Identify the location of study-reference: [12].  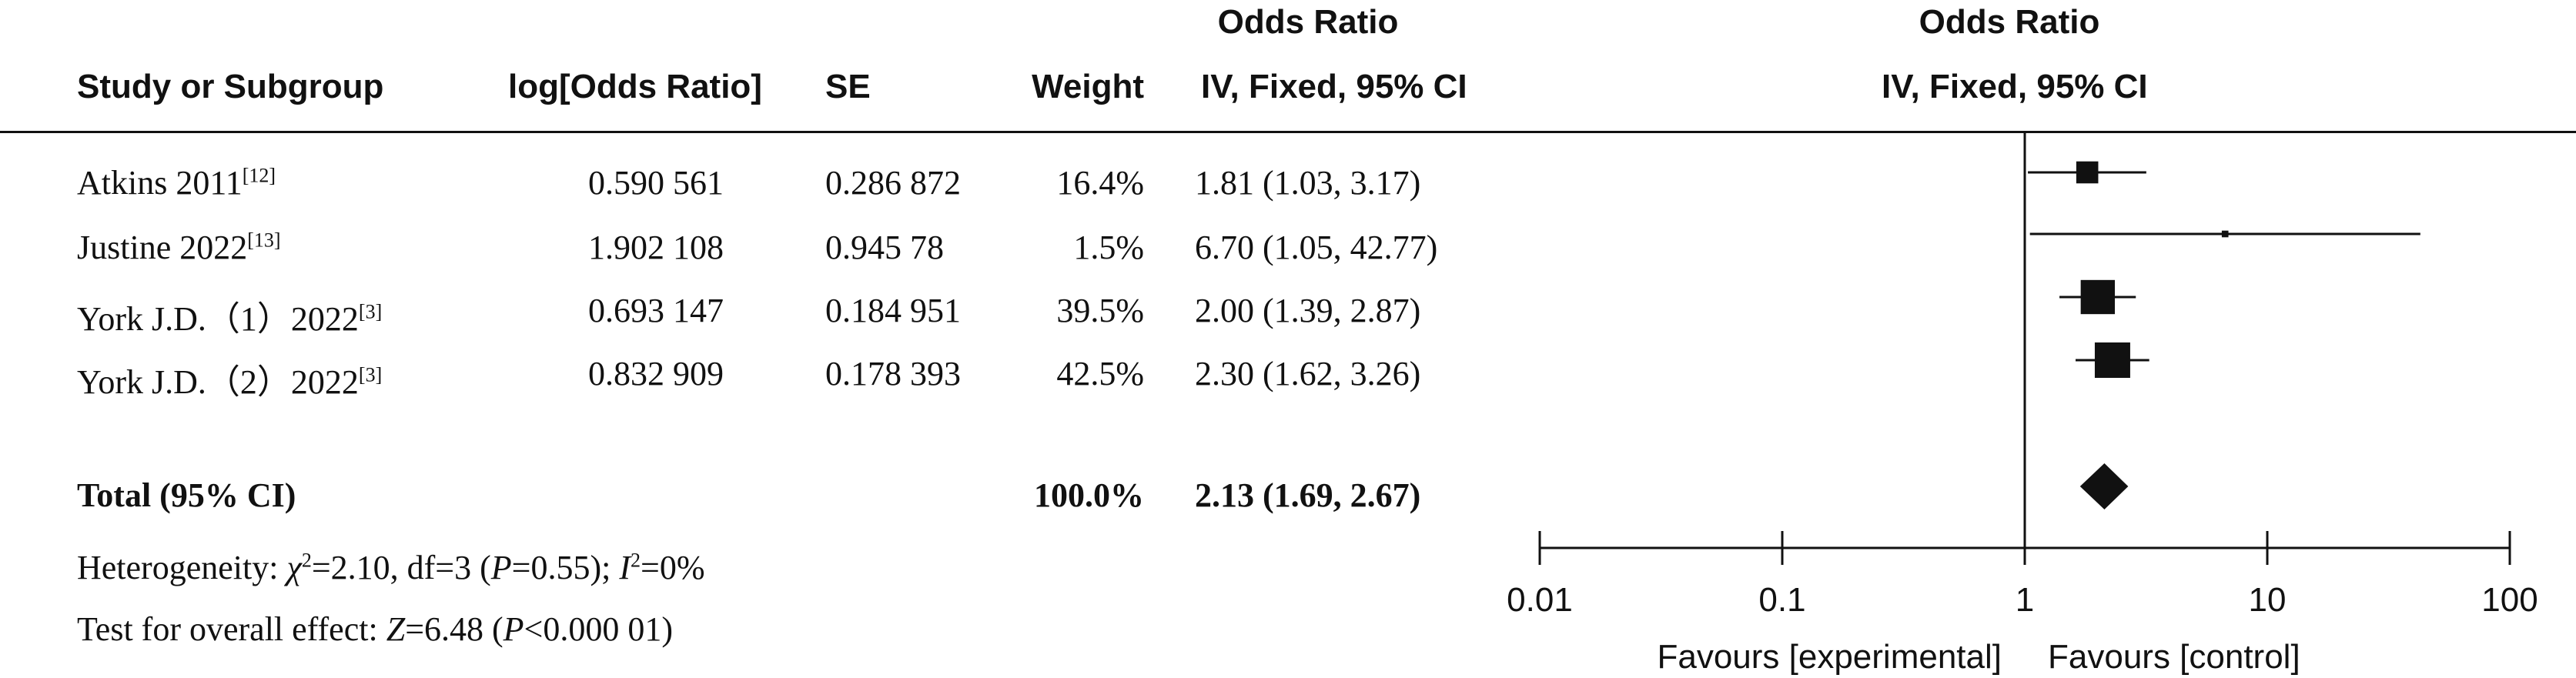
(259, 176).